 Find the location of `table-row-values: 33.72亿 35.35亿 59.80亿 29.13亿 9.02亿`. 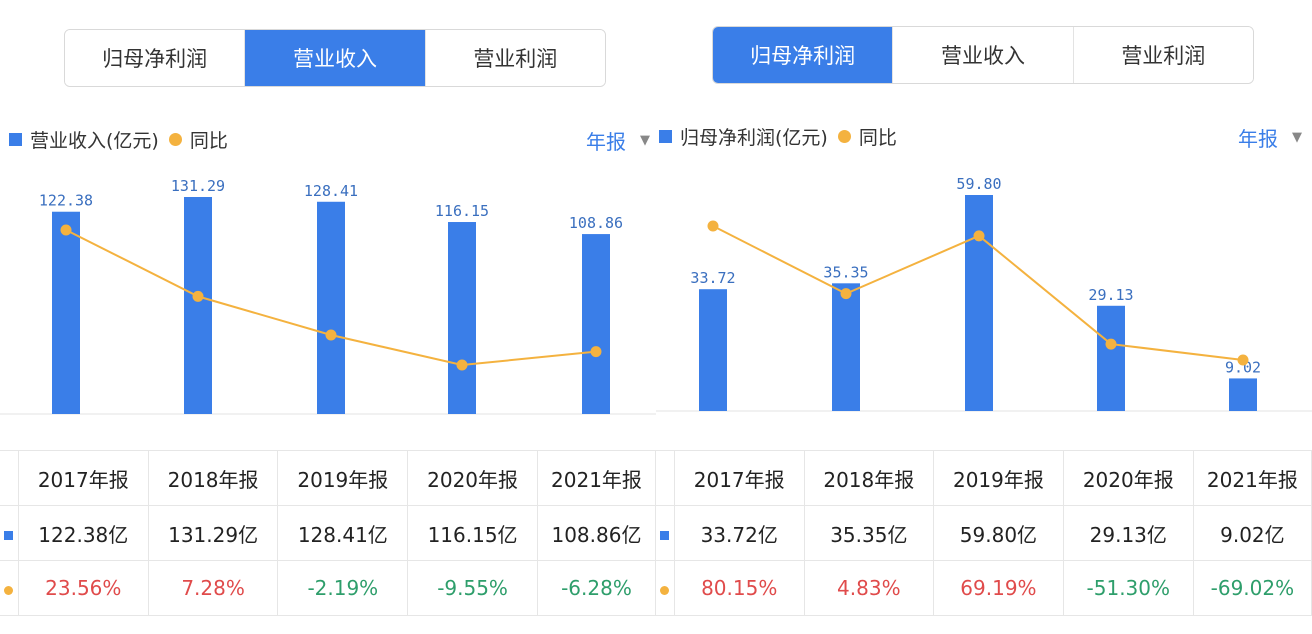

table-row-values: 33.72亿 35.35亿 59.80亿 29.13亿 9.02亿 is located at coordinates (984, 533).